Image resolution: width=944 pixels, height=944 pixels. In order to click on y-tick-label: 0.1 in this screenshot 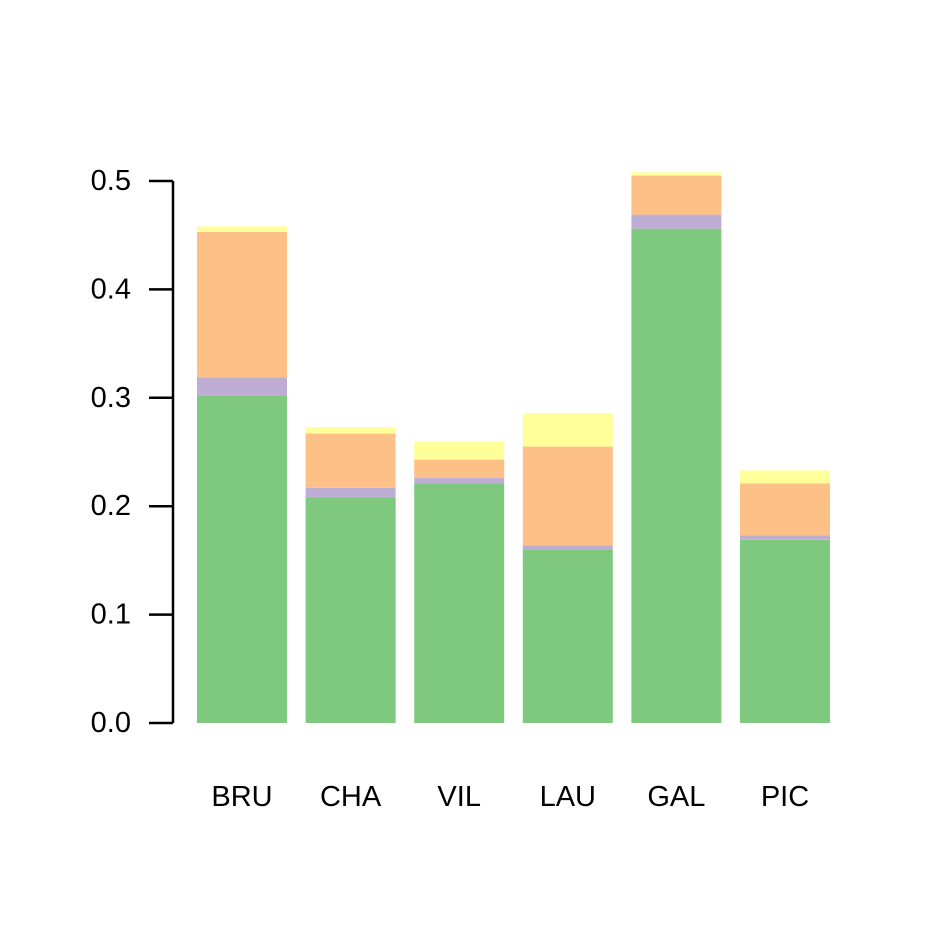, I will do `click(111, 615)`.